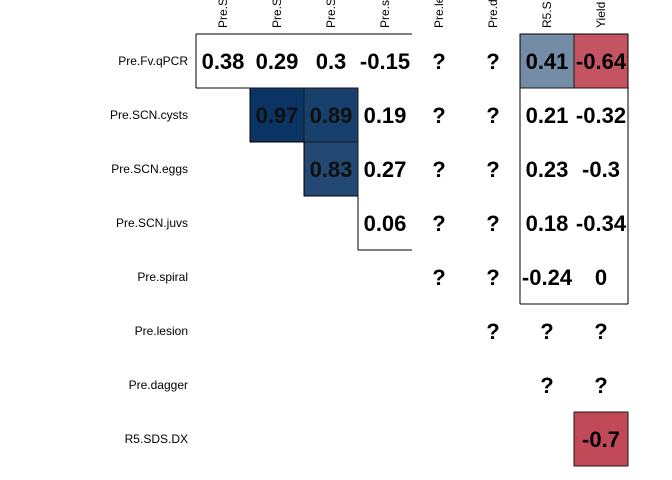  Describe the element at coordinates (412, 14) in the screenshot. I see `column-labels: Pre.S Pre.S Pre.S Pre.s Pre.le Pre.d R5.S Yield` at that location.